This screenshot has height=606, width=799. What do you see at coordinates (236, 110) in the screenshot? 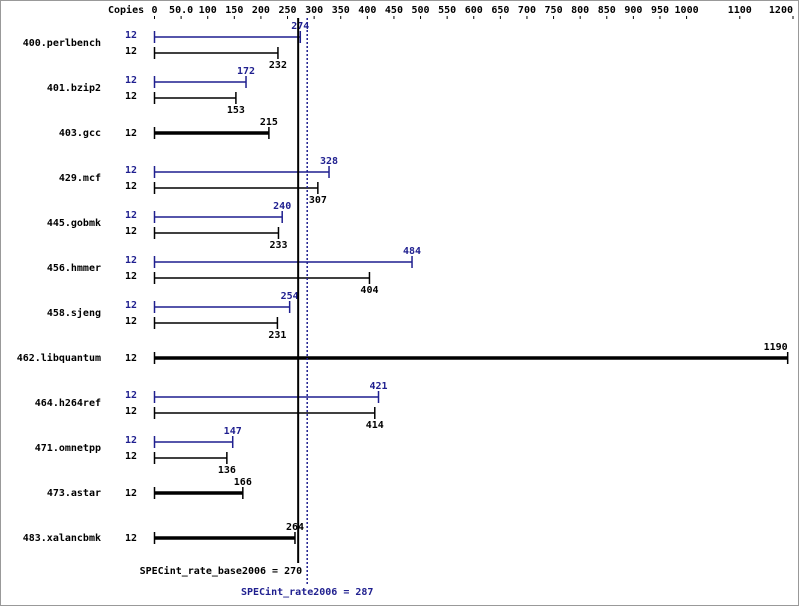
I see `value-label: 153` at bounding box center [236, 110].